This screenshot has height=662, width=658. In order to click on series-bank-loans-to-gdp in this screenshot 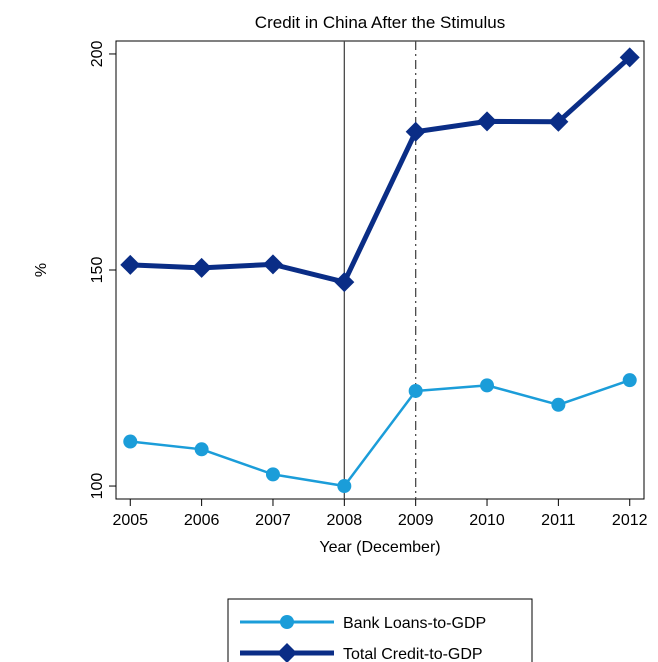, I will do `click(380, 433)`.